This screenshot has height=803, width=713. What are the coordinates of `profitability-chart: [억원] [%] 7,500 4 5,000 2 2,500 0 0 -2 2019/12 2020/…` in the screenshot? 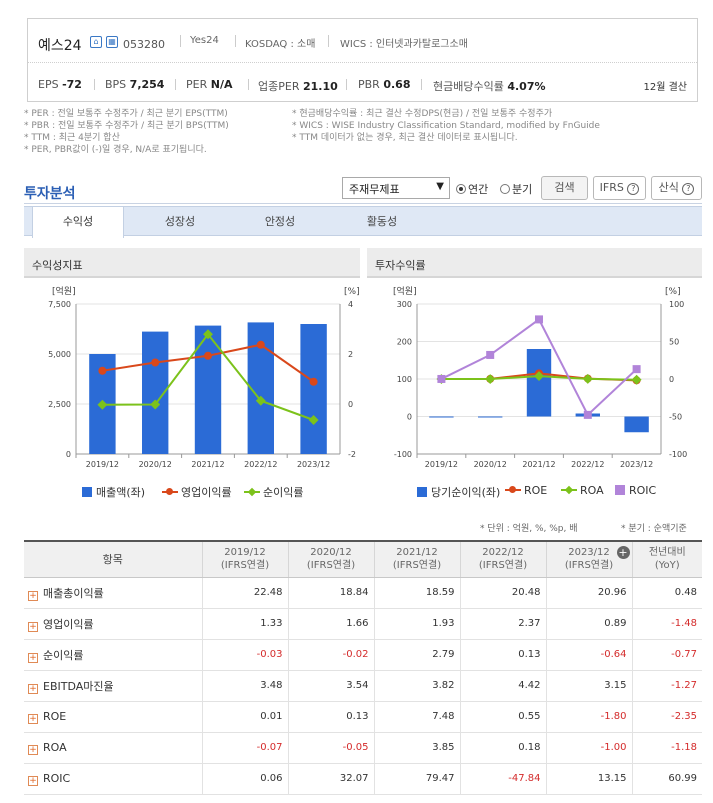 It's located at (203, 377).